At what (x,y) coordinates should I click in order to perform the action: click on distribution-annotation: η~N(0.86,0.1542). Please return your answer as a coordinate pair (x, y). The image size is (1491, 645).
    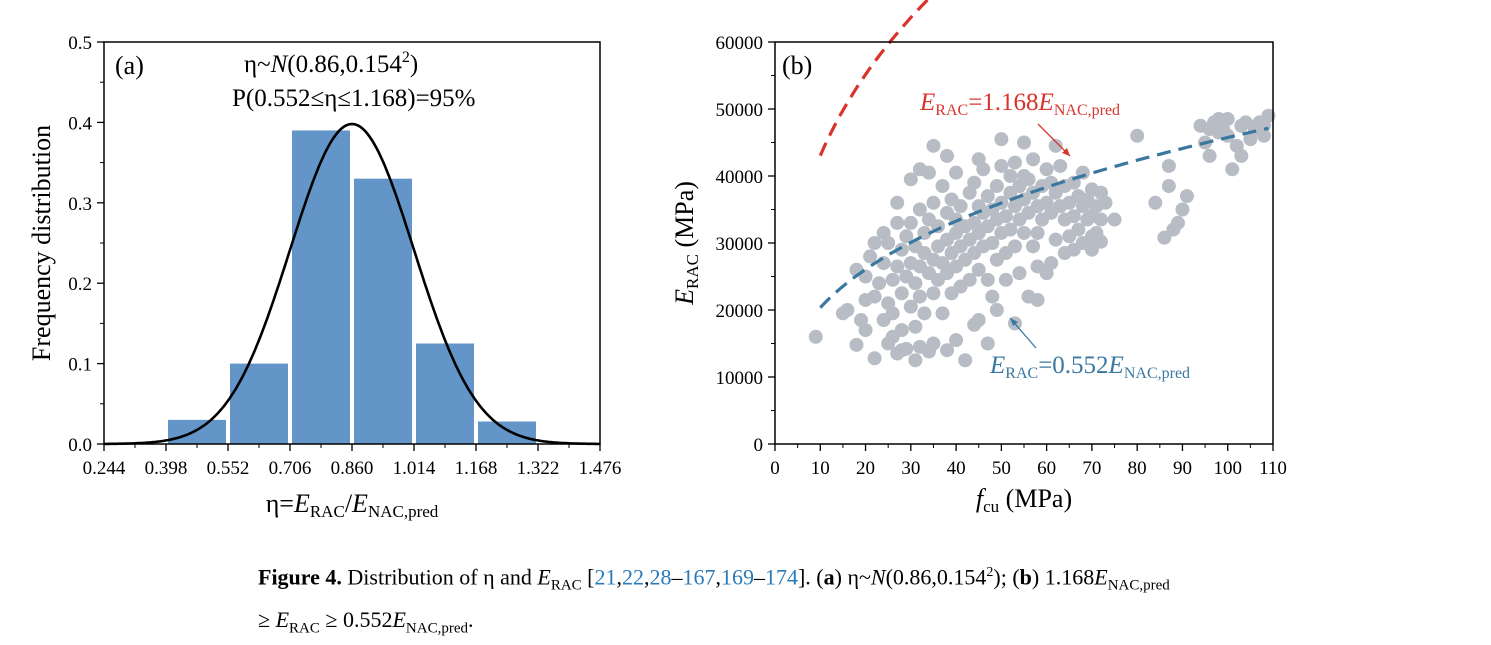
    Looking at the image, I should click on (331, 63).